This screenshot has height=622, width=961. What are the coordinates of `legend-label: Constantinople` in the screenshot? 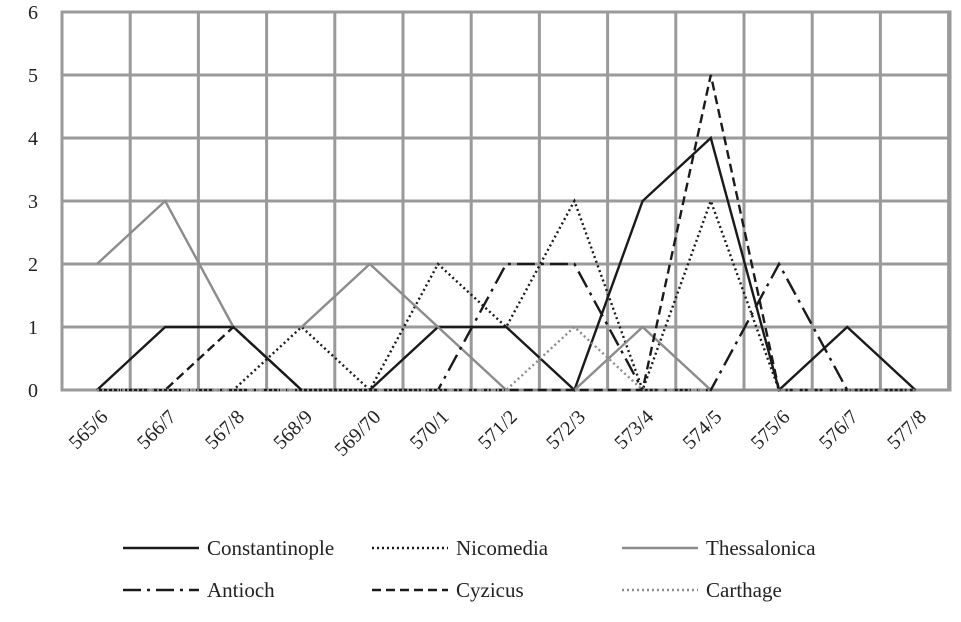 It's located at (270, 548).